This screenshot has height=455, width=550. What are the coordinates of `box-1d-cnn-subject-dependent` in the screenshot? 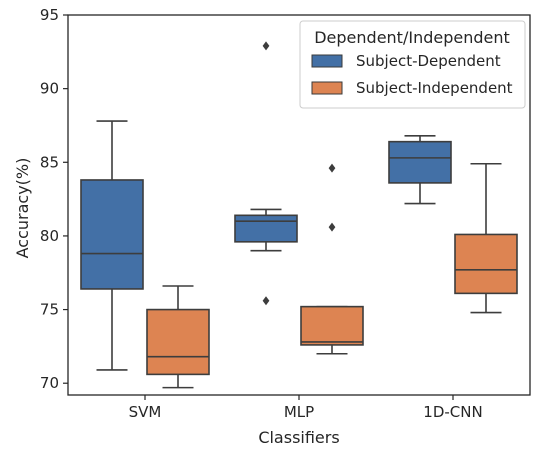 It's located at (420, 169).